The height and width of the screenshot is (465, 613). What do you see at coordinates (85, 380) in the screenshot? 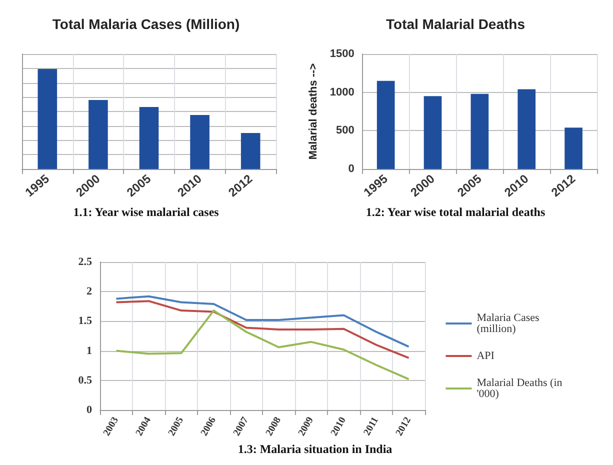
I see `y-tick-label: 0.5` at bounding box center [85, 380].